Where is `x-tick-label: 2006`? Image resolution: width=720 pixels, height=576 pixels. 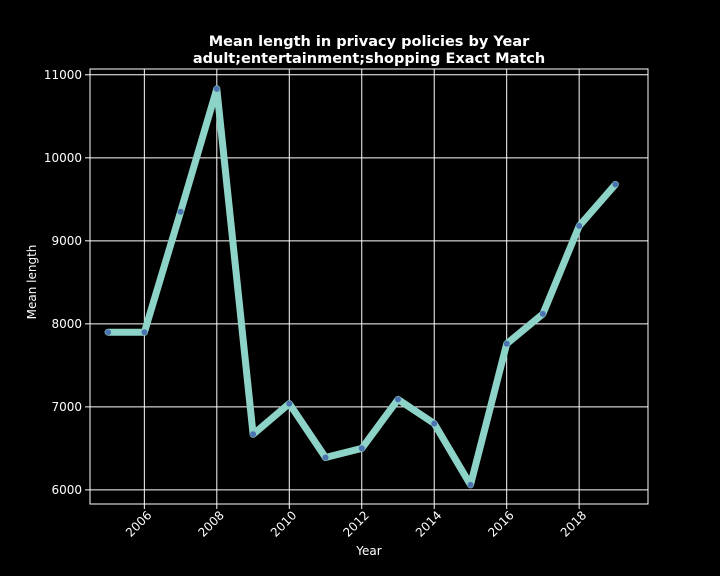 x-tick-label: 2006 is located at coordinates (138, 523).